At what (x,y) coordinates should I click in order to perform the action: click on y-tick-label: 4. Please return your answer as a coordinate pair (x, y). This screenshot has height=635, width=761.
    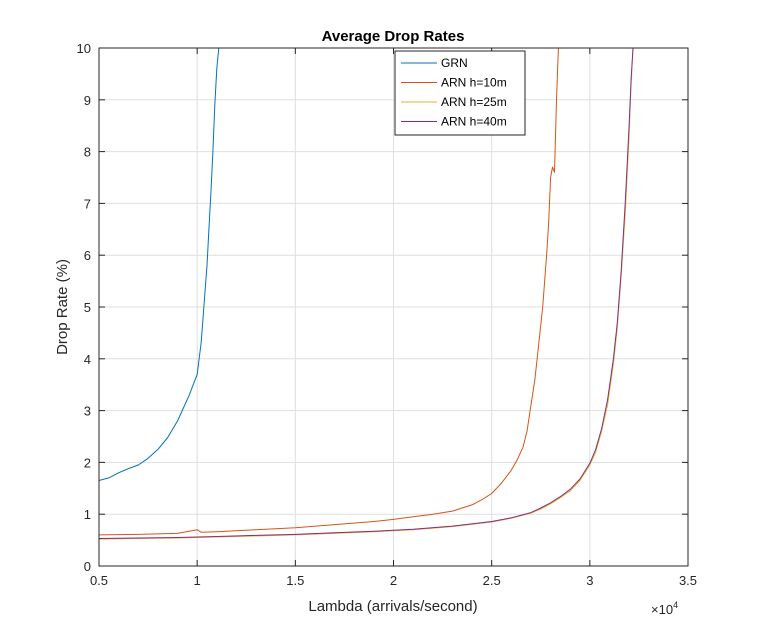
    Looking at the image, I should click on (87, 359).